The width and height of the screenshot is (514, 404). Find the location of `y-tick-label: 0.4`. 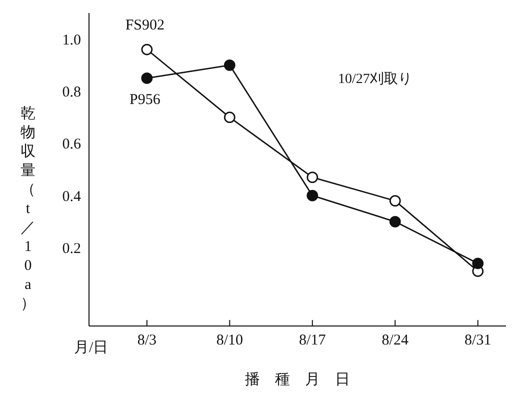

y-tick-label: 0.4 is located at coordinates (72, 196).